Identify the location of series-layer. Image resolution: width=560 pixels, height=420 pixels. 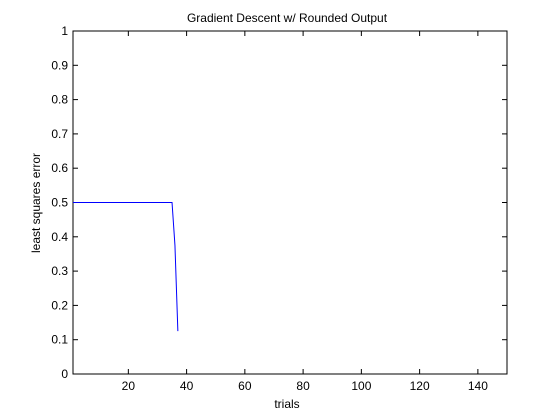
(126, 267).